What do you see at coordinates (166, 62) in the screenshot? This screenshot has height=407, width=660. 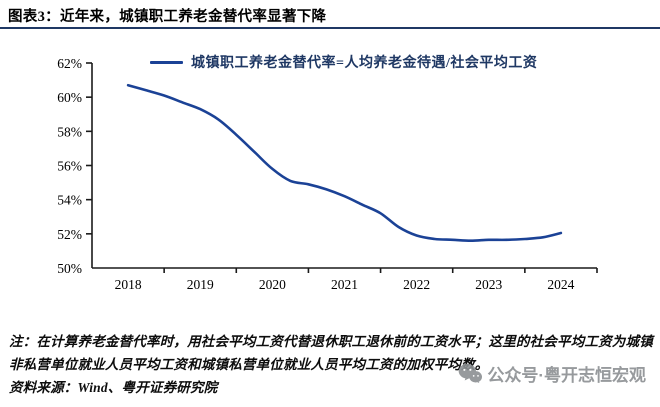 I see `legend-line-swatch` at bounding box center [166, 62].